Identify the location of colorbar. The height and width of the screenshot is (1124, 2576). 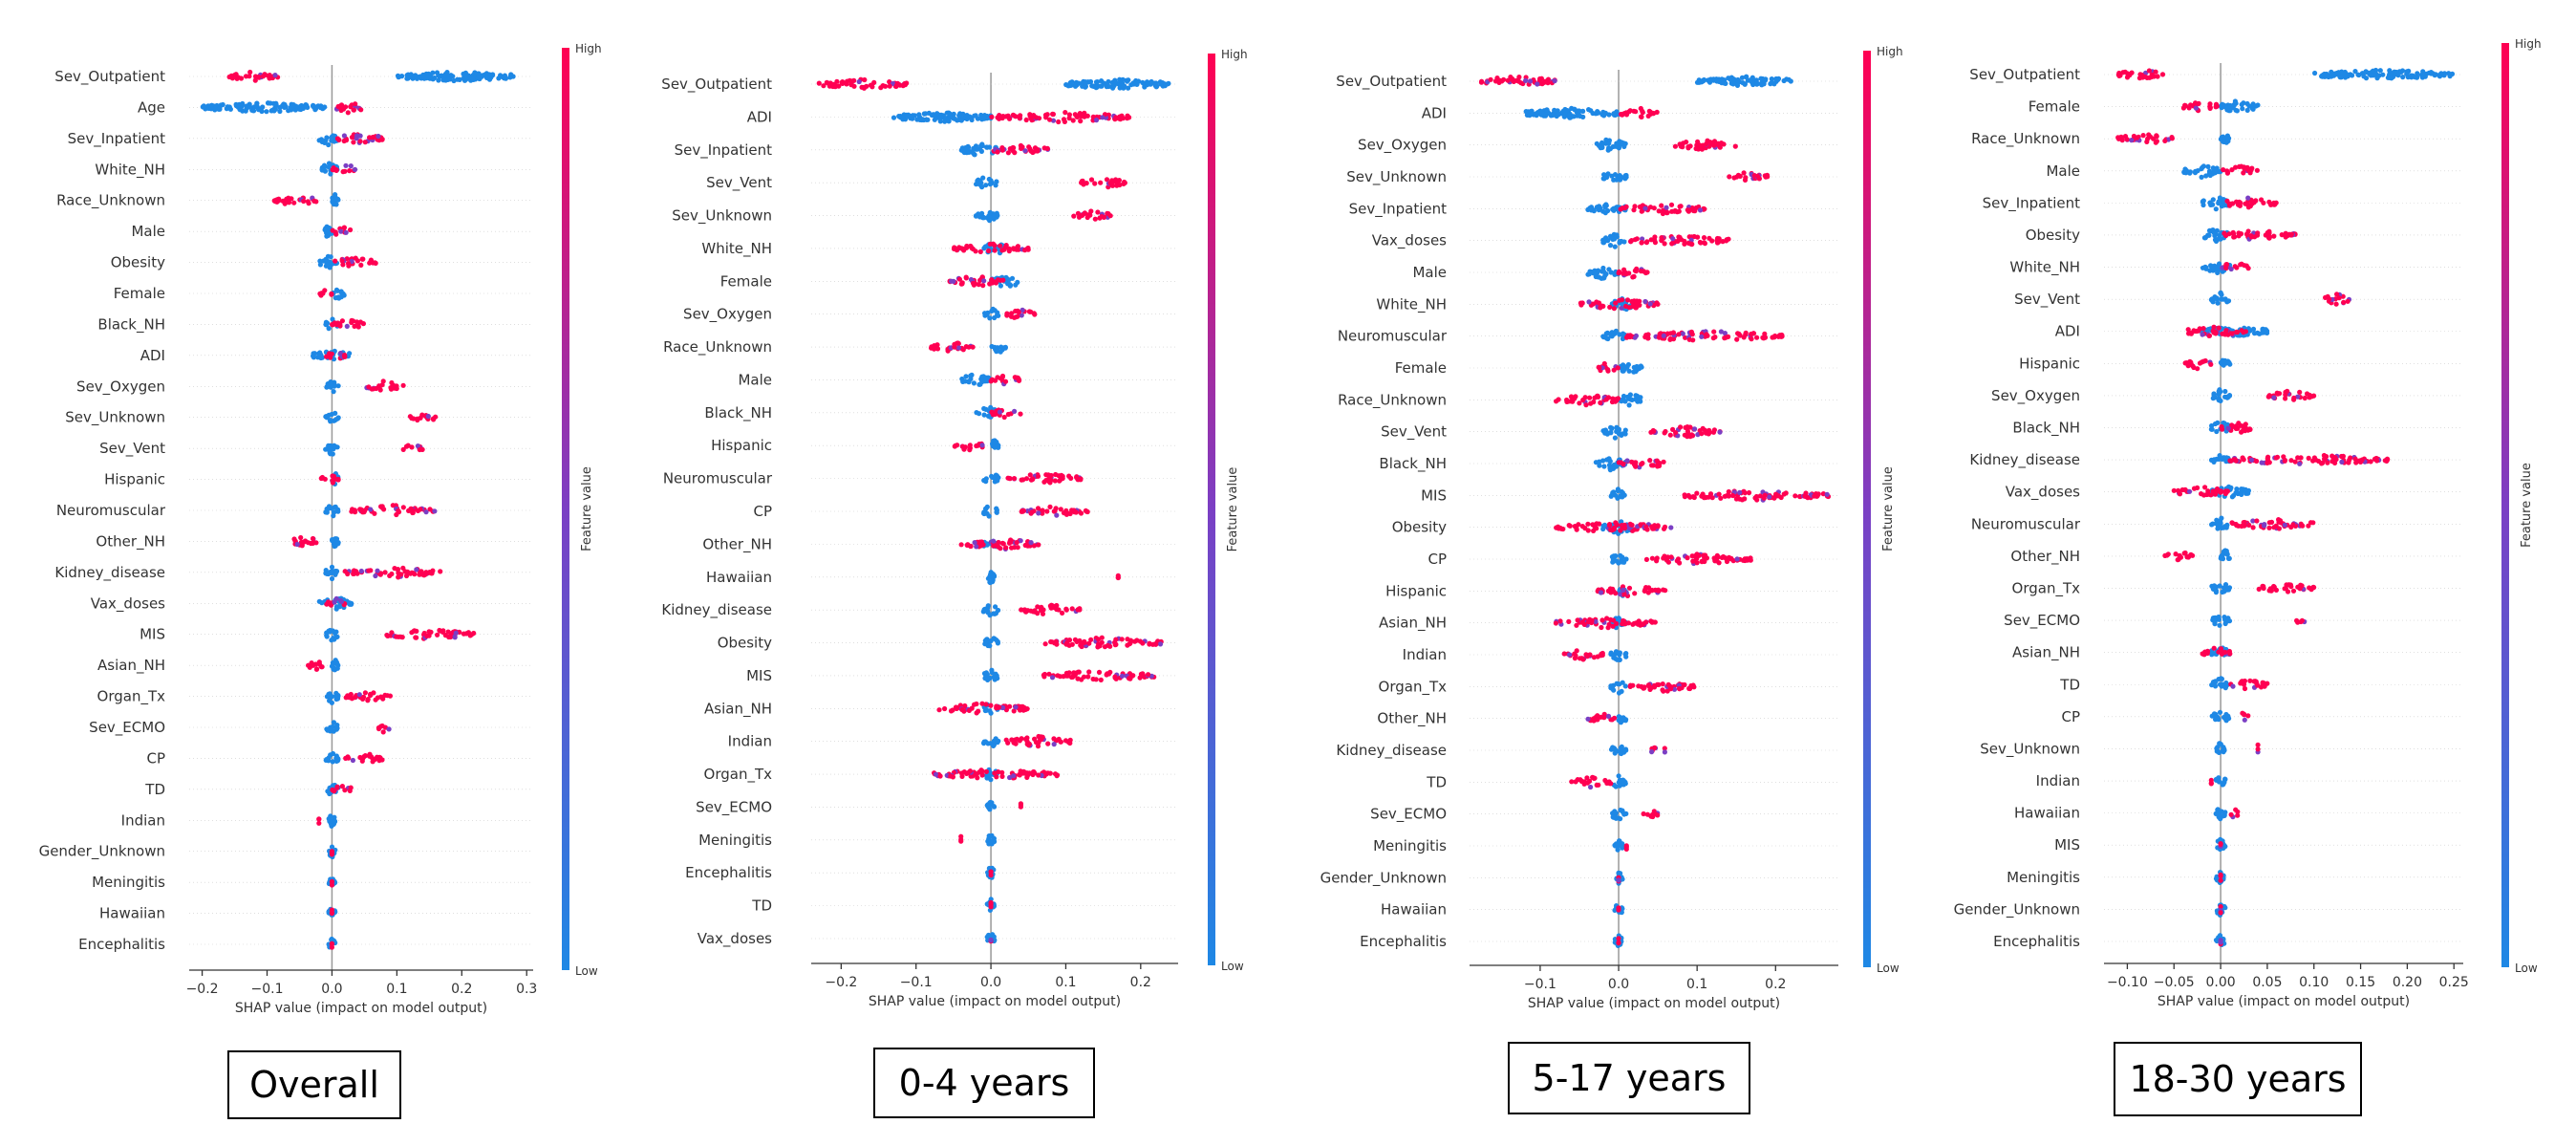
(565, 509).